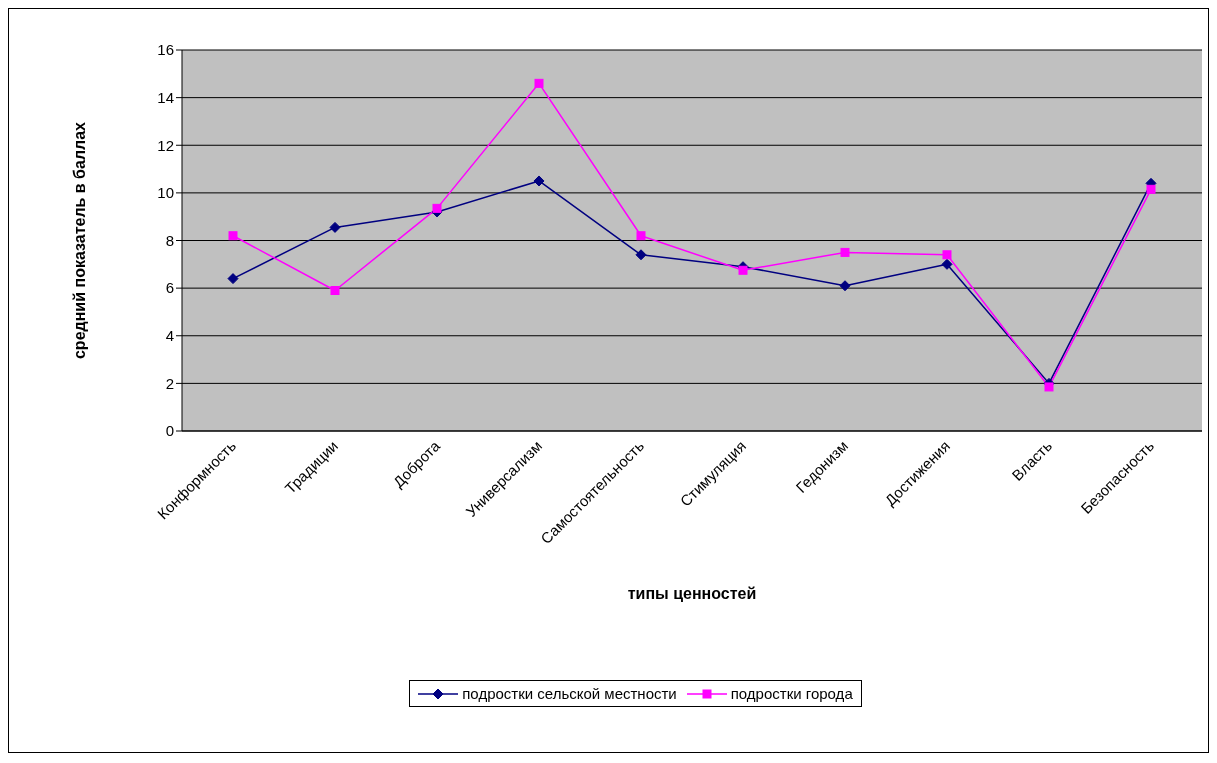 The height and width of the screenshot is (763, 1217). What do you see at coordinates (791, 693) in the screenshot?
I see `legend-label: подростки города` at bounding box center [791, 693].